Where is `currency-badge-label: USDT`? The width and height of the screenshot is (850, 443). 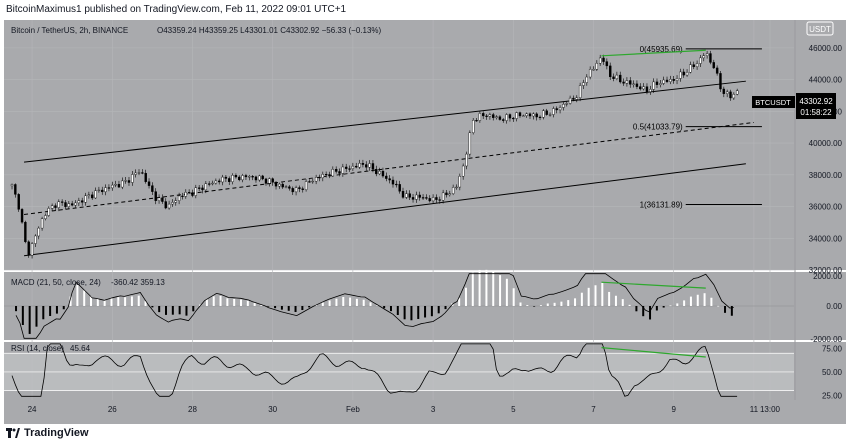
currency-badge-label: USDT is located at coordinates (820, 29).